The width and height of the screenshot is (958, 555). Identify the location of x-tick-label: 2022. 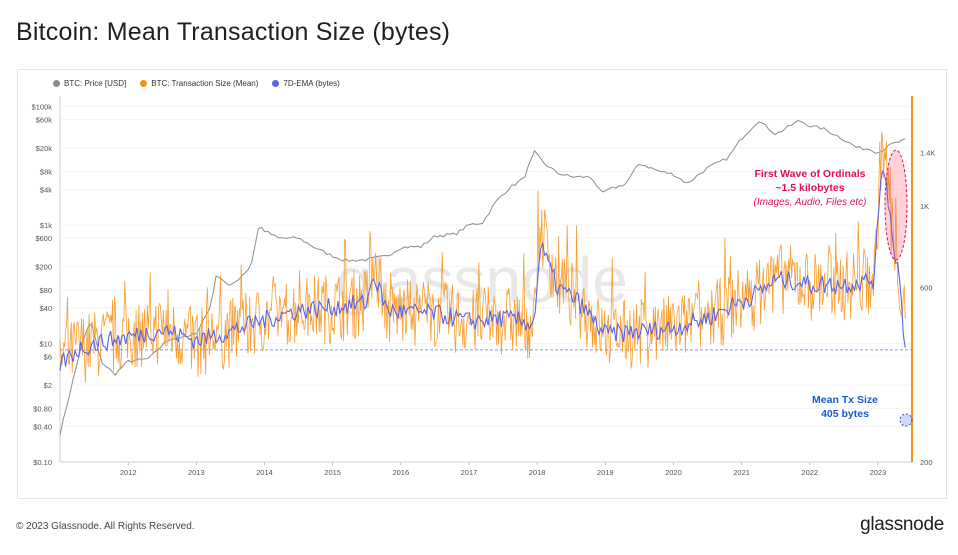
(809, 472).